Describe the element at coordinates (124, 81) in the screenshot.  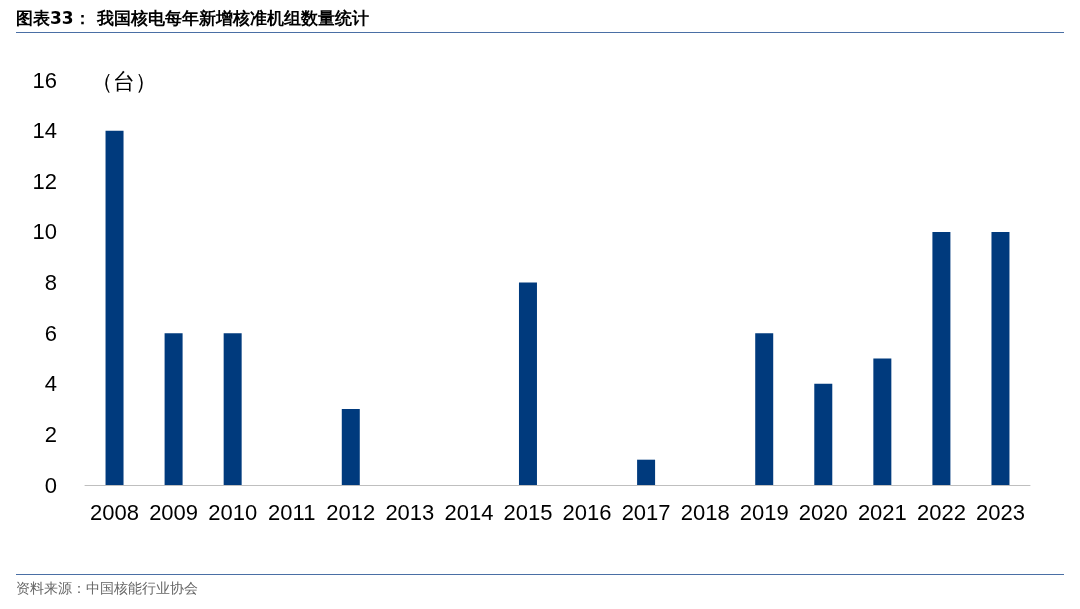
I see `y-axis-title: （台）` at that location.